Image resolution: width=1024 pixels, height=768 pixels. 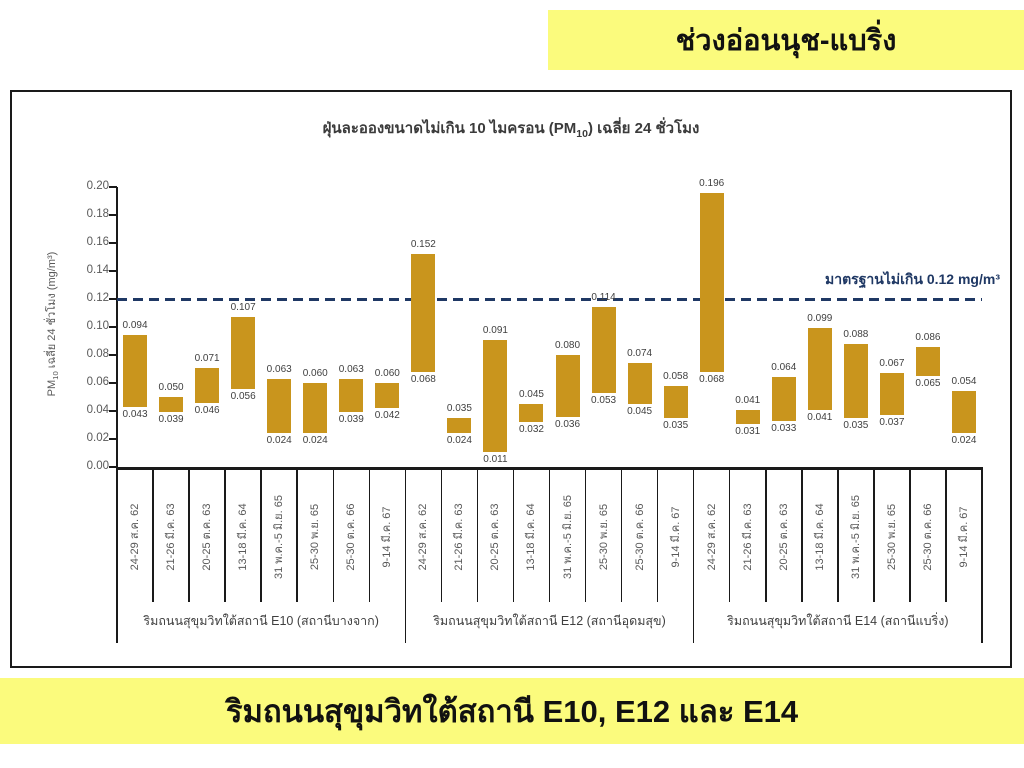 What do you see at coordinates (97, 214) in the screenshot?
I see `y-tick-label: 0.18` at bounding box center [97, 214].